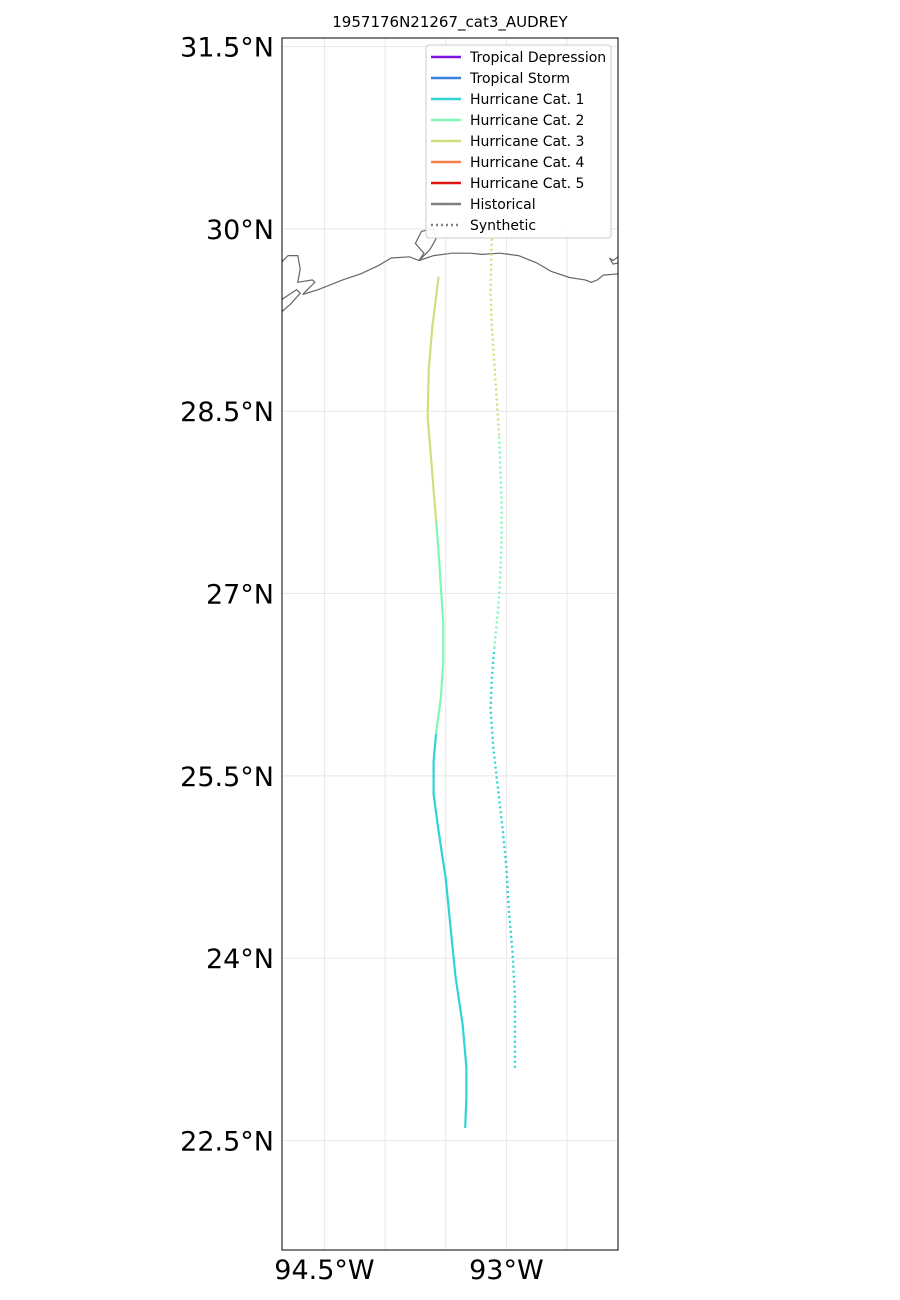  I want to click on coastline, so click(450, 270).